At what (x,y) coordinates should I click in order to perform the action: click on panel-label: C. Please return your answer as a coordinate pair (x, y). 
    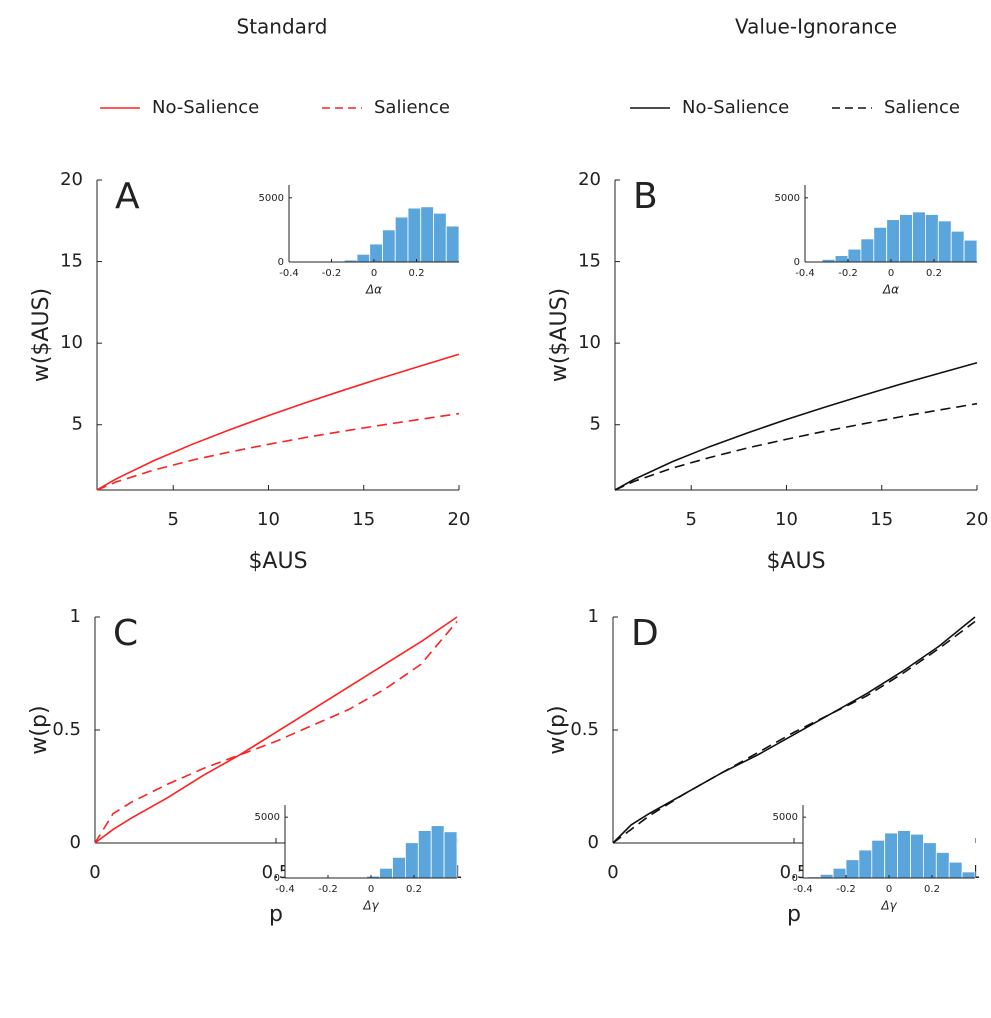
    Looking at the image, I should click on (125, 633).